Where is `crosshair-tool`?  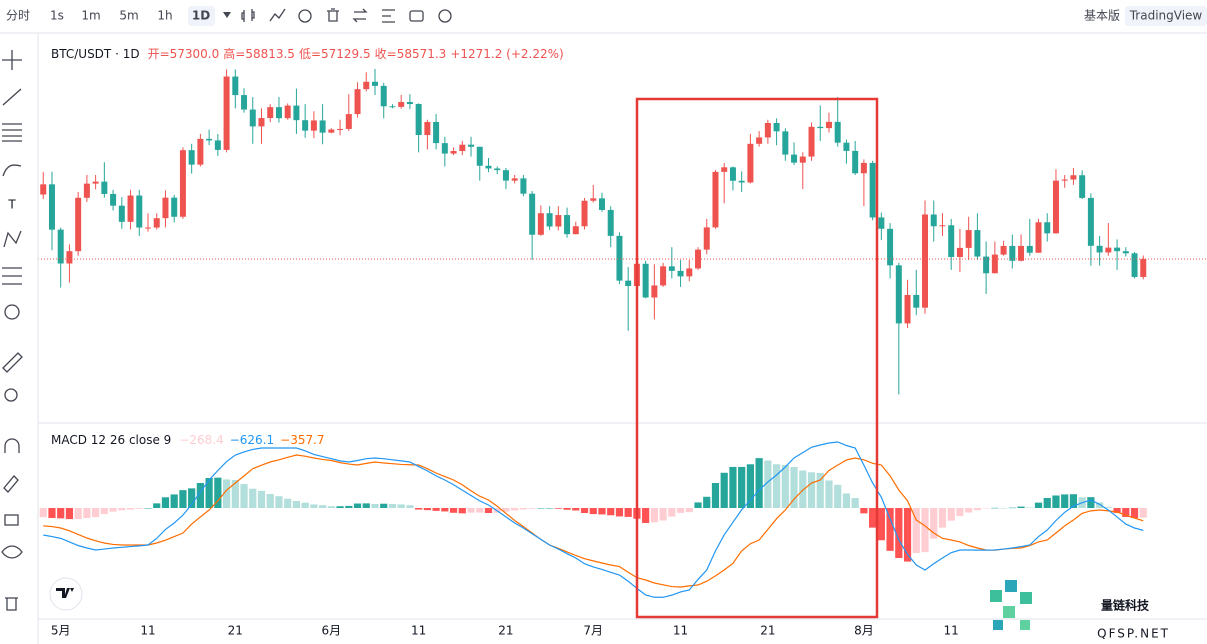 crosshair-tool is located at coordinates (12, 60).